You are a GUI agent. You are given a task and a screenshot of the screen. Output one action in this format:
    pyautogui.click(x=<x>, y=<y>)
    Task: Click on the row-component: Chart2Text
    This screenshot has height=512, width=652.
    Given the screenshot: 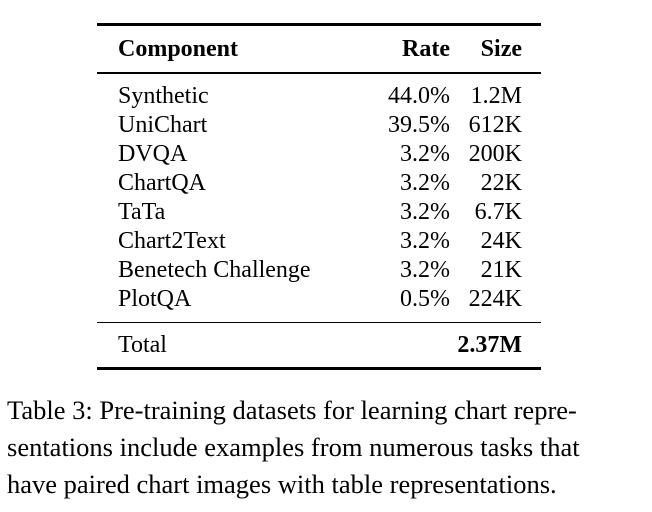 What is the action you would take?
    pyautogui.click(x=172, y=240)
    